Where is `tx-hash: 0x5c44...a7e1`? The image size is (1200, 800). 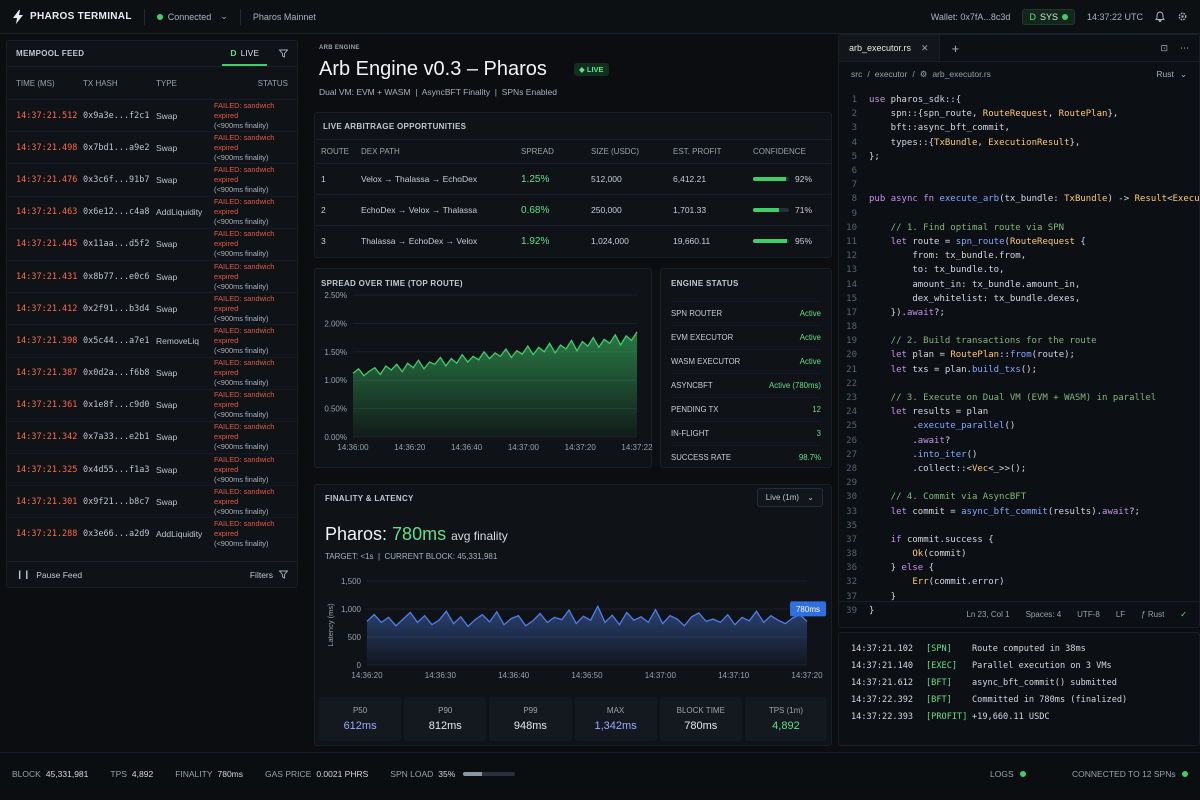
tx-hash: 0x5c44...a7e1 is located at coordinates (116, 340).